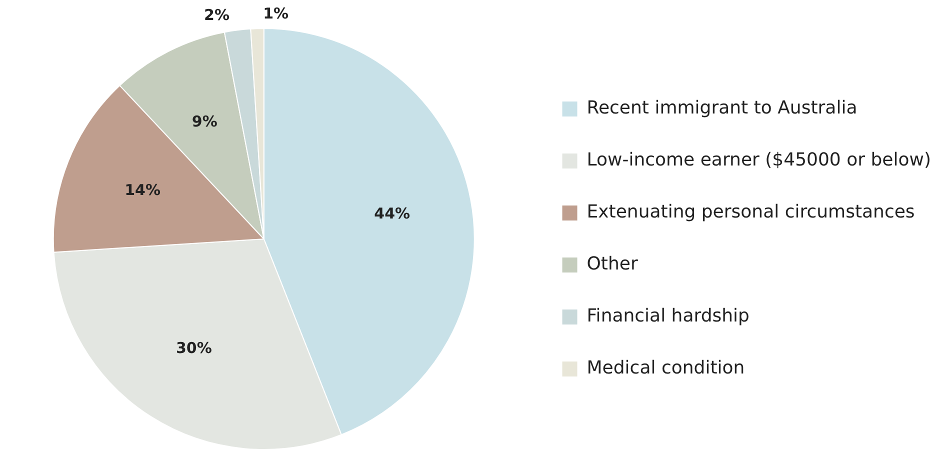 This screenshot has width=941, height=450. Describe the element at coordinates (392, 213) in the screenshot. I see `data-label: 44%` at that location.